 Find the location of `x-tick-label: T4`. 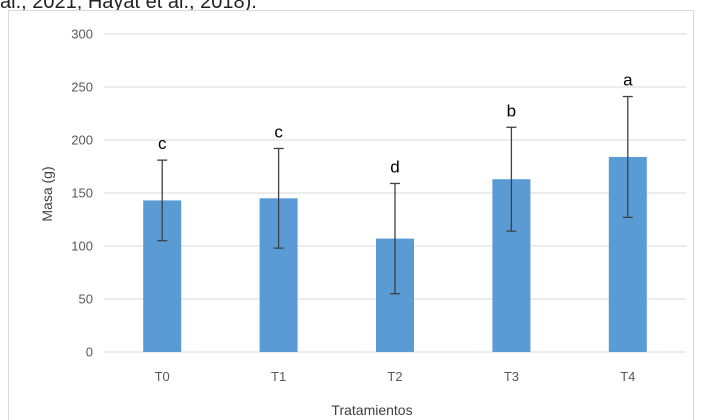

x-tick-label: T4 is located at coordinates (627, 376).